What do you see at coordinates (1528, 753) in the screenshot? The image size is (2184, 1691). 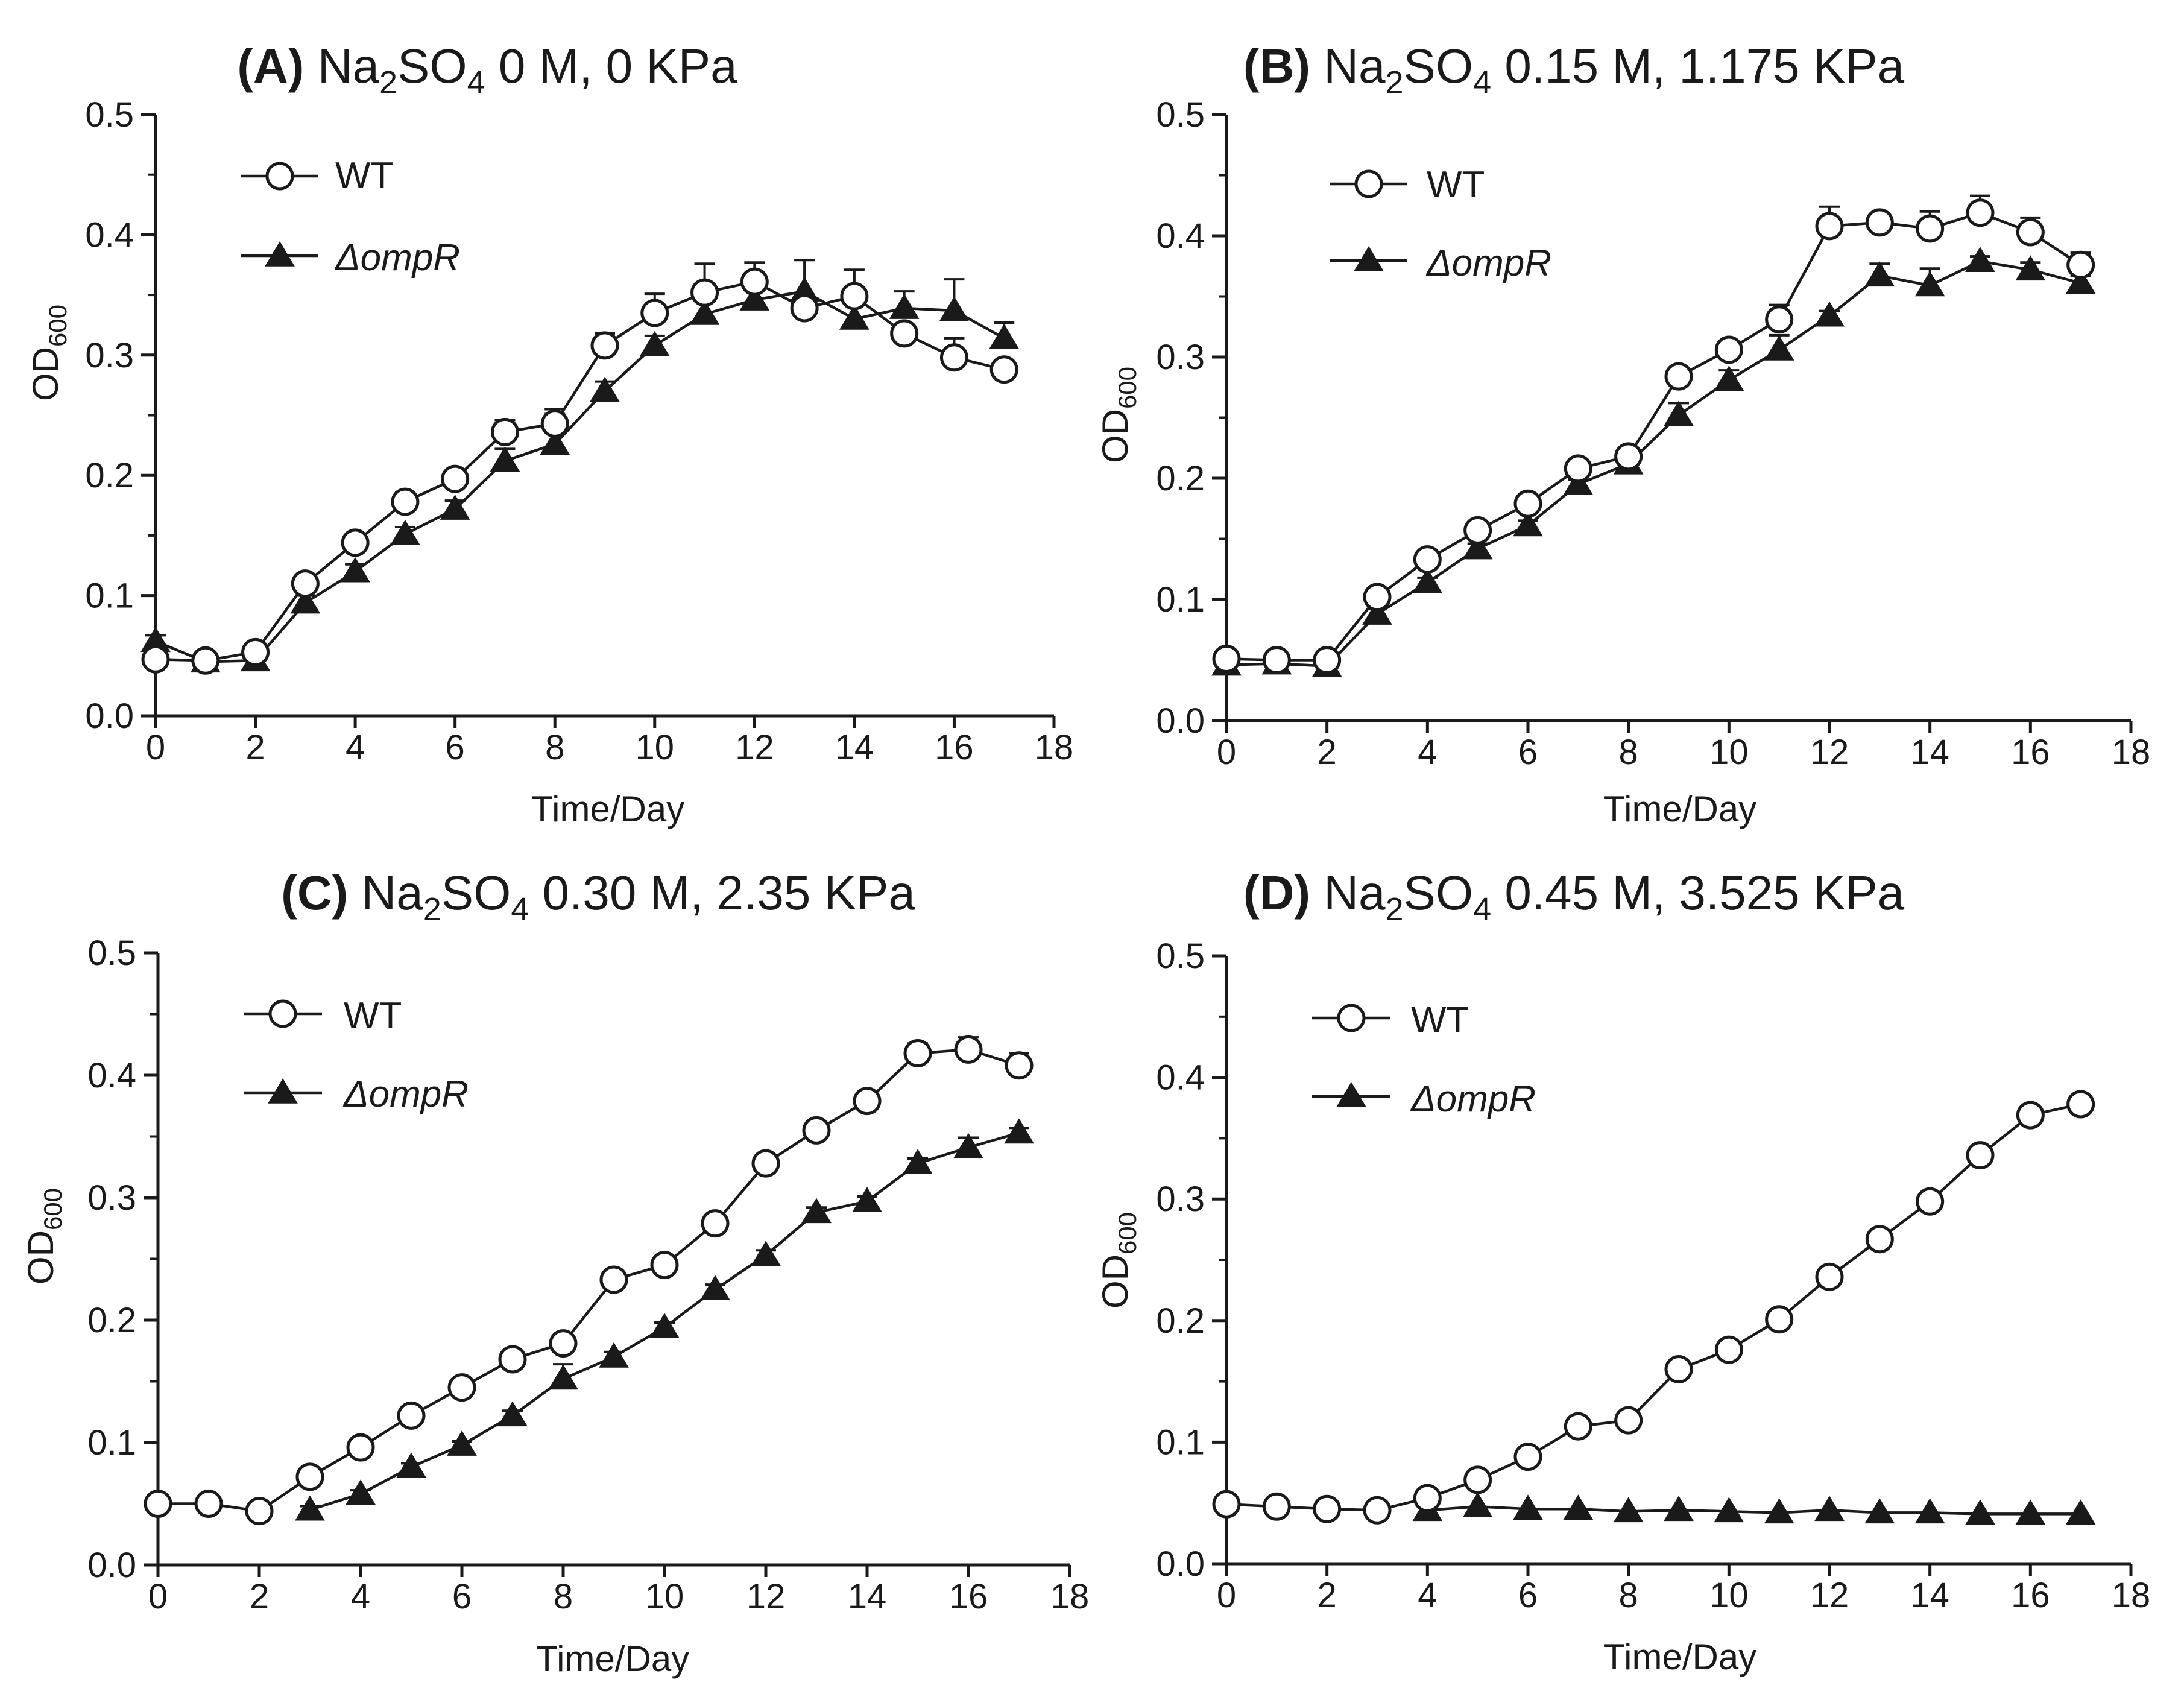 I see `panel-b-x-tick-label: 6` at bounding box center [1528, 753].